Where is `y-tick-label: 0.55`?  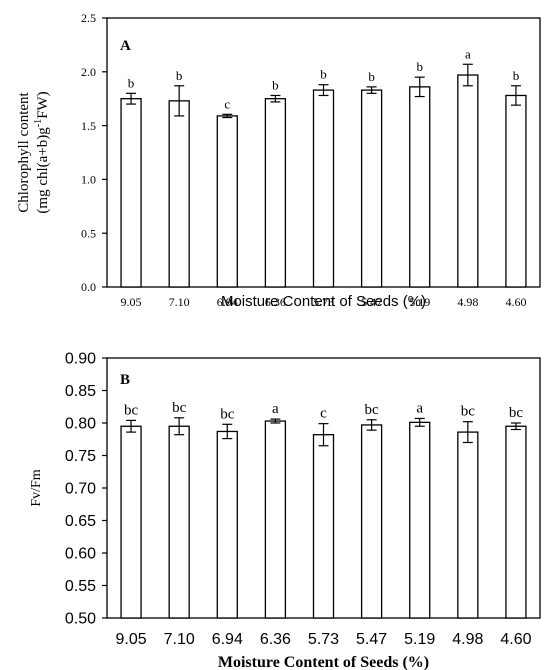
y-tick-label: 0.55 is located at coordinates (80, 586).